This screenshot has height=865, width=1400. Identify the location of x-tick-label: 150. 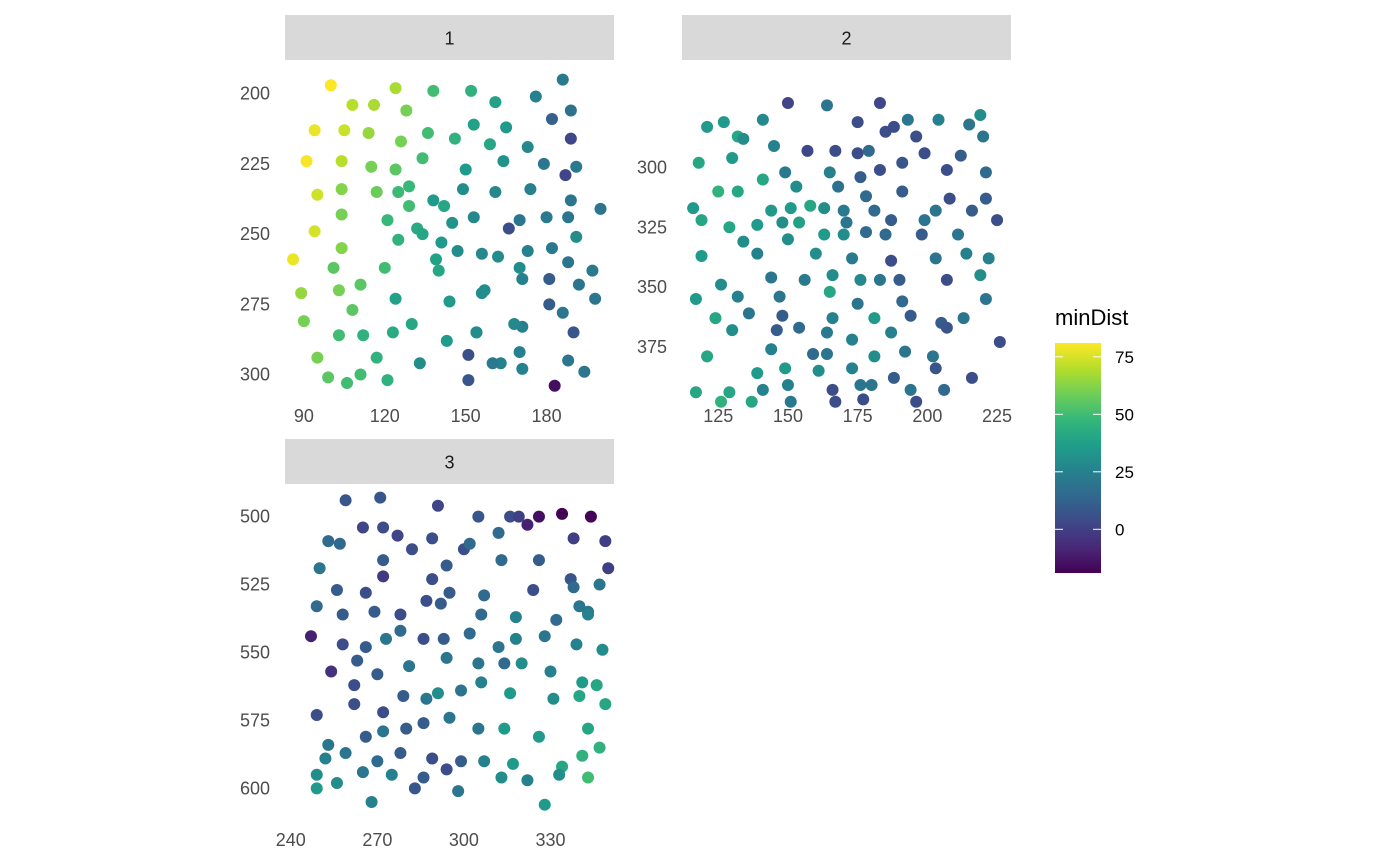
(788, 416).